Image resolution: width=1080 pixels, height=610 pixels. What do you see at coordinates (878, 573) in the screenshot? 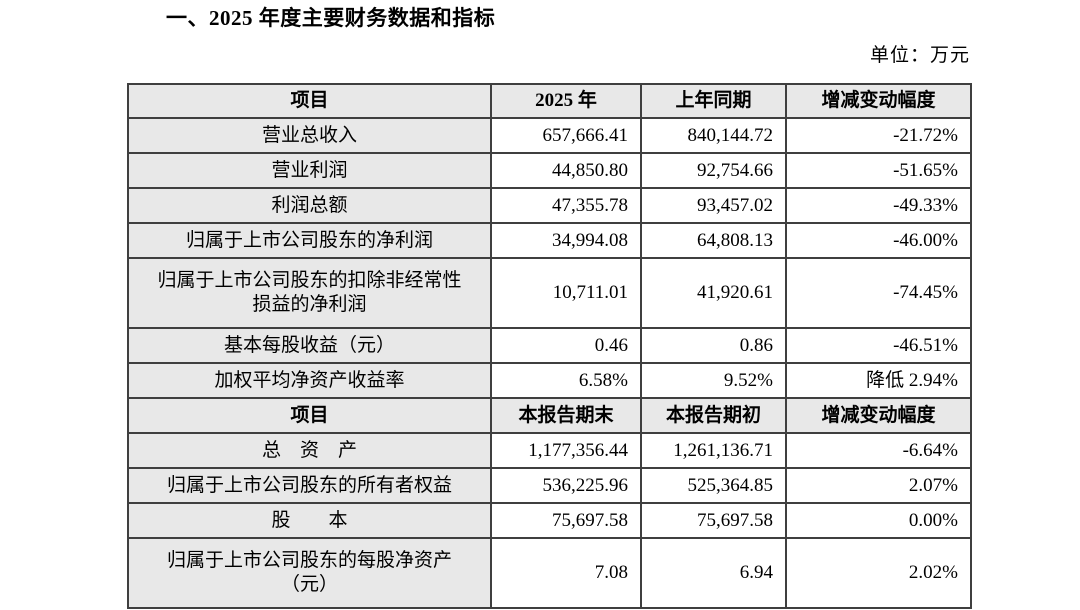
I see `change-value: 2.02%` at bounding box center [878, 573].